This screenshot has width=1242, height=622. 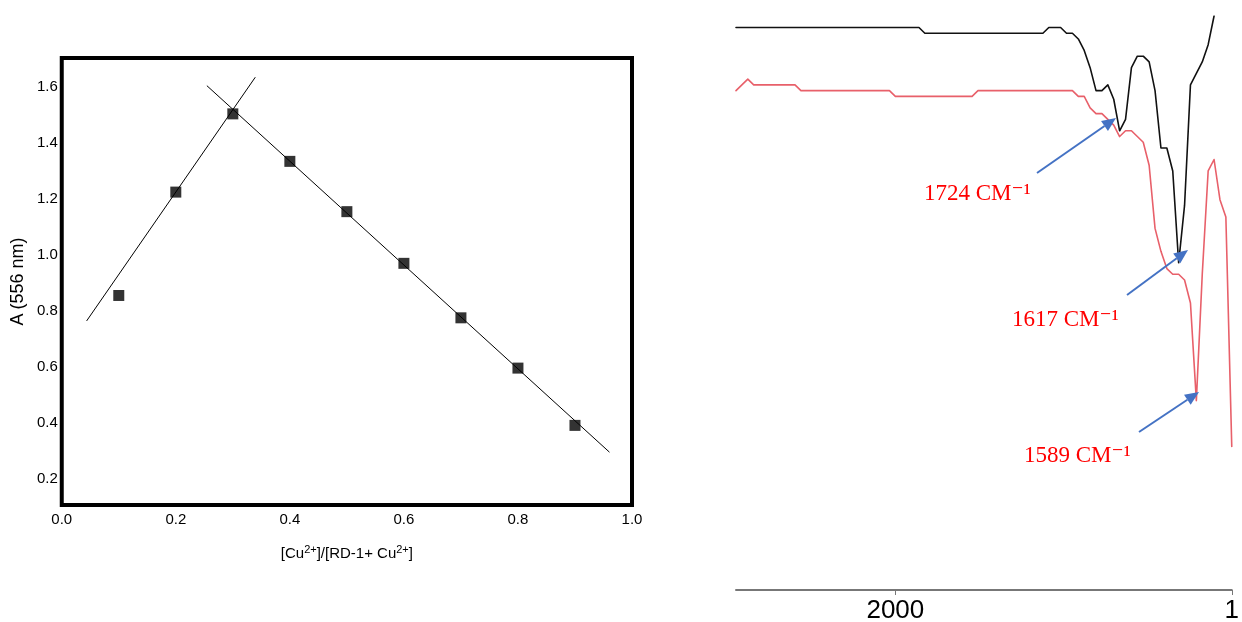 I want to click on annotation: 1589 CM⁻¹, so click(x=1077, y=454).